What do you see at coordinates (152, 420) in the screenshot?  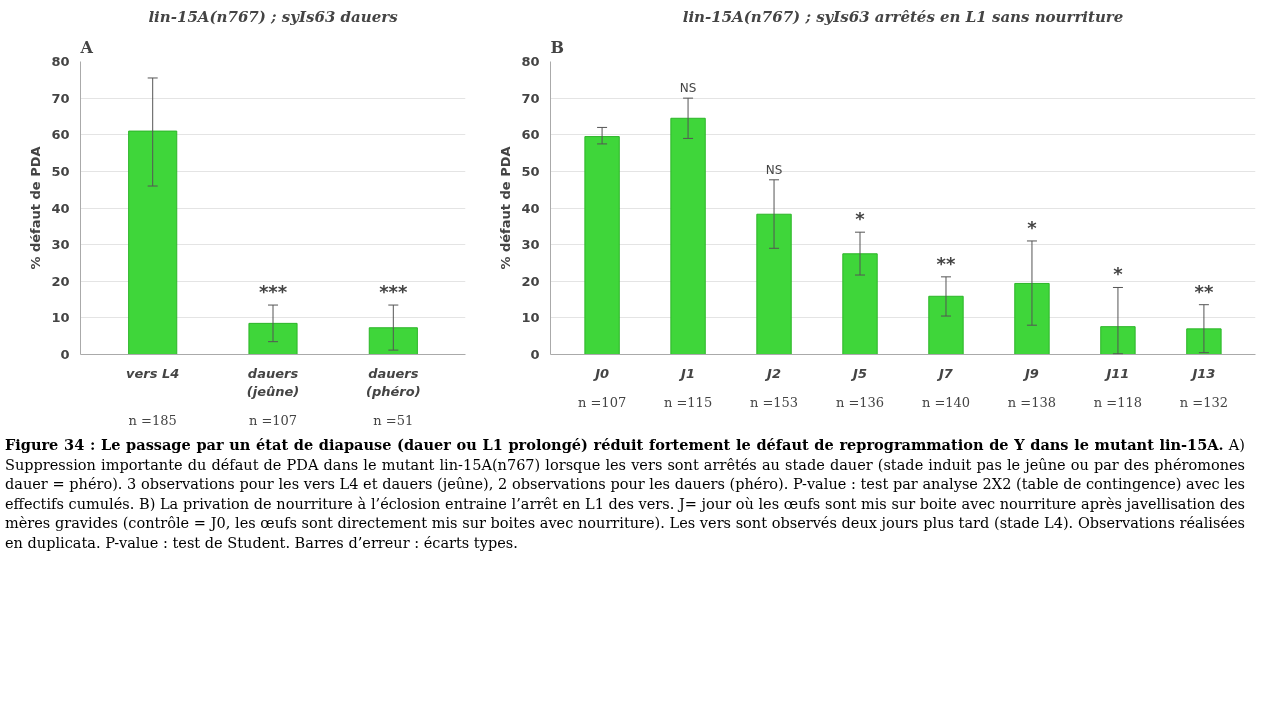 I see `text: n =185` at bounding box center [152, 420].